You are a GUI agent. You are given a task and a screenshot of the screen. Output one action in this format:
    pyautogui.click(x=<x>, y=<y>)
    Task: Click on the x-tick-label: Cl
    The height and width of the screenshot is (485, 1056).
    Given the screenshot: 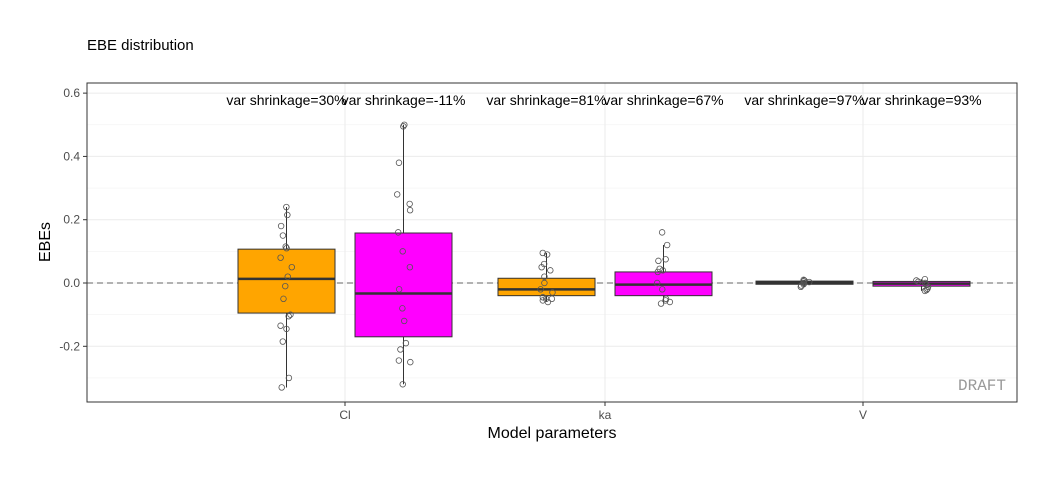 What is the action you would take?
    pyautogui.click(x=344, y=415)
    